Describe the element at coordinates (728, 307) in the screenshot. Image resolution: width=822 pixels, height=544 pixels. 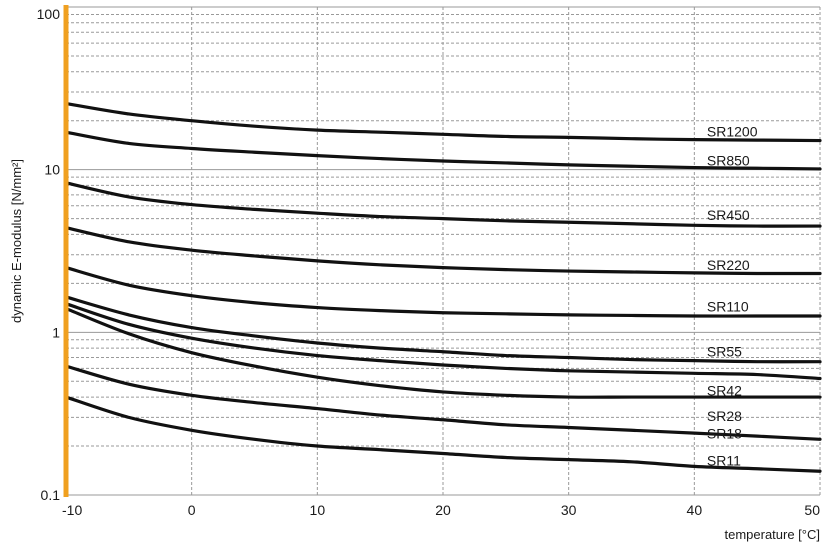
I see `series-label-sr110: SR110` at that location.